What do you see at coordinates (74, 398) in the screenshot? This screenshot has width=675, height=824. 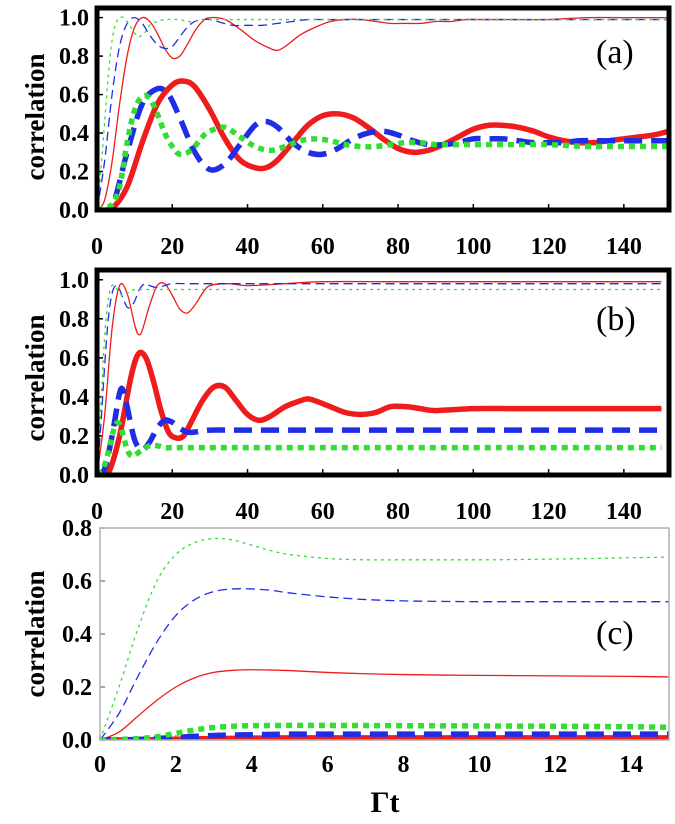 I see `panel-b-ytick-label: 0.4` at bounding box center [74, 398].